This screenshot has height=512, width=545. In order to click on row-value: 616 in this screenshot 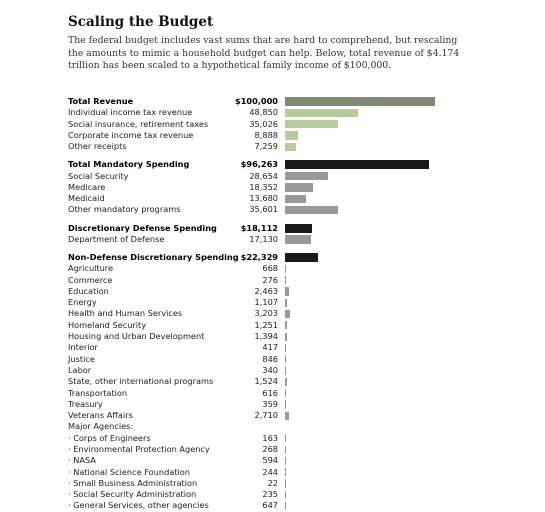, I will do `click(270, 392)`.